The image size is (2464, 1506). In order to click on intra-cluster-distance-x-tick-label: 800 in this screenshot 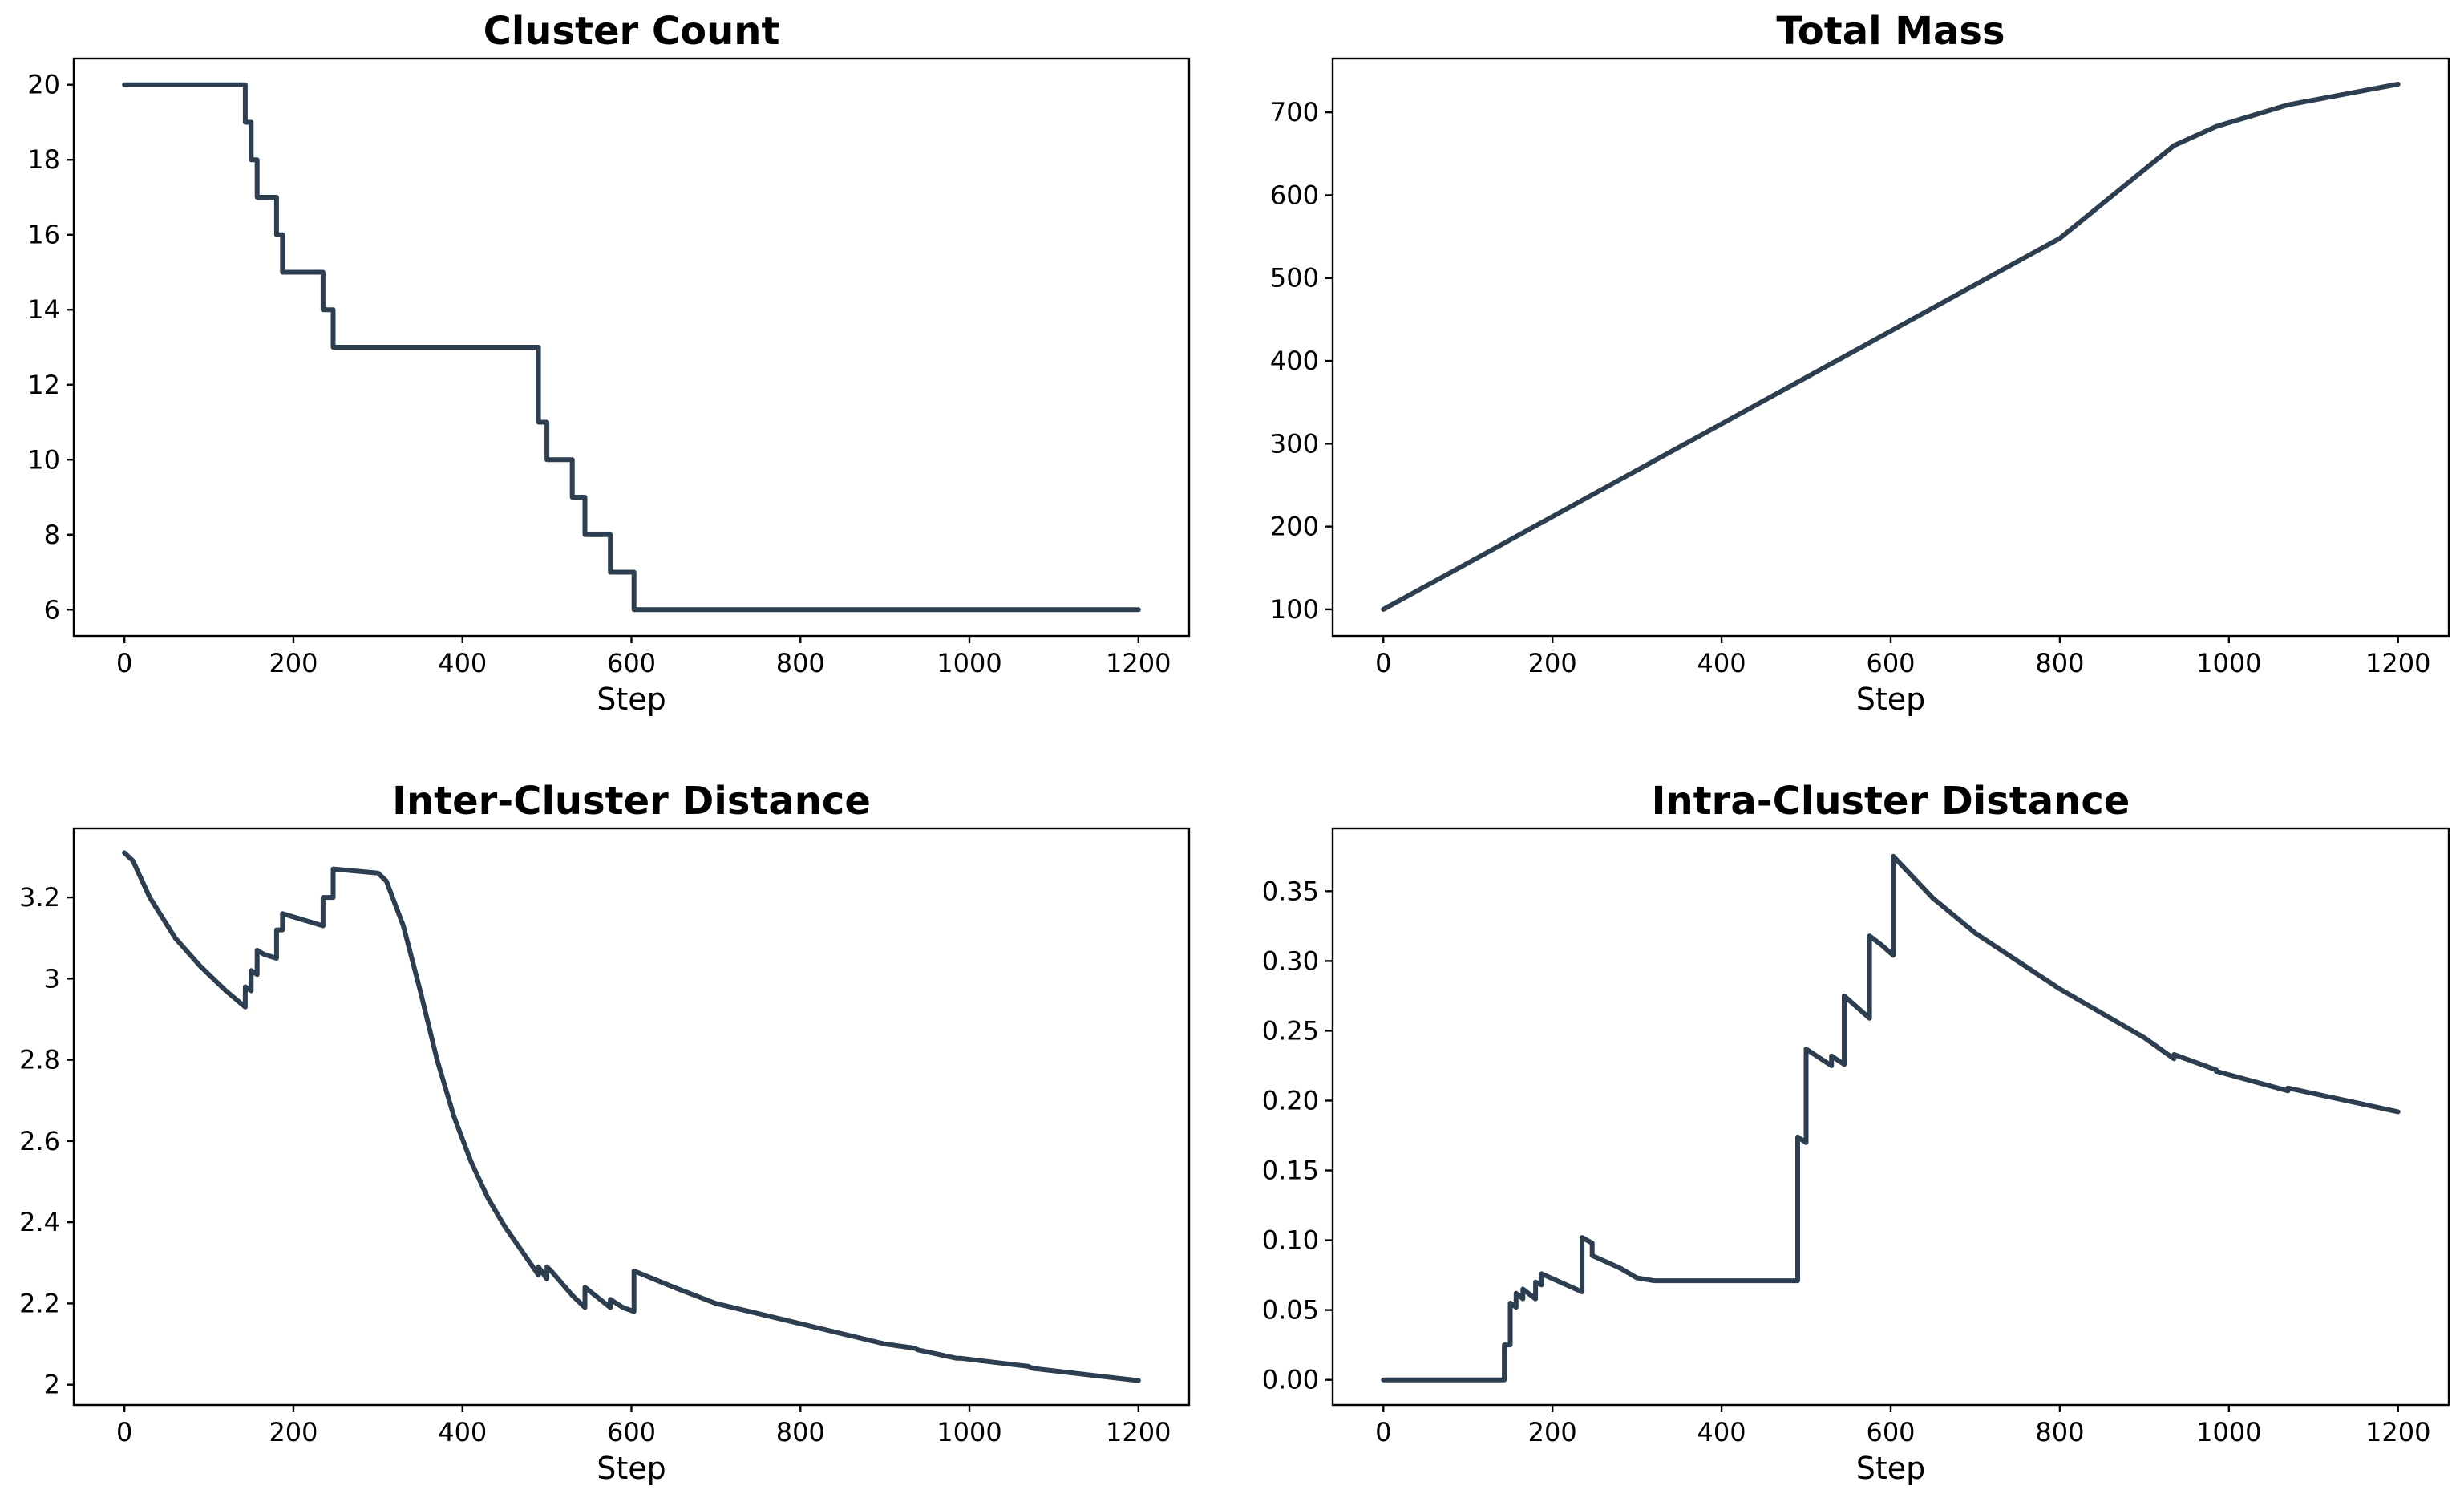, I will do `click(2059, 1432)`.